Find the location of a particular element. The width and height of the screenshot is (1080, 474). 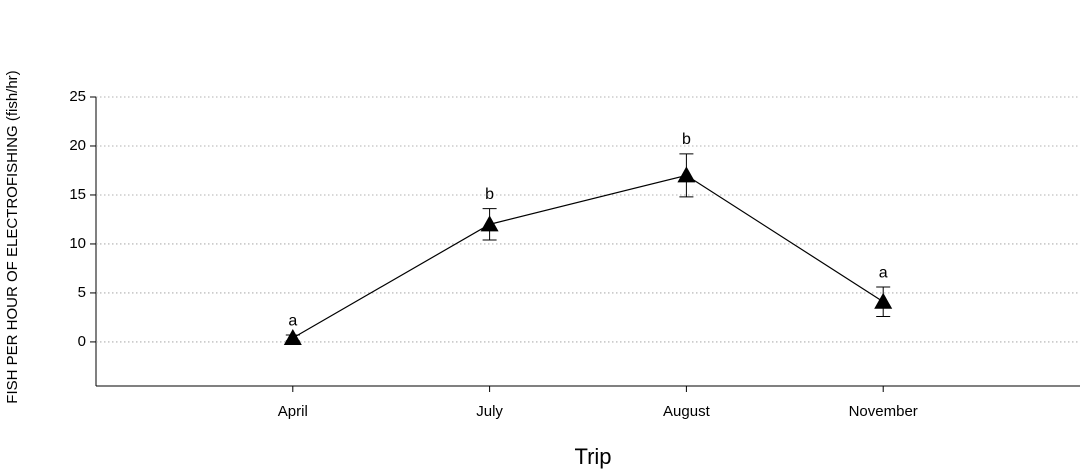

y-tick-label: 10 is located at coordinates (77, 243).